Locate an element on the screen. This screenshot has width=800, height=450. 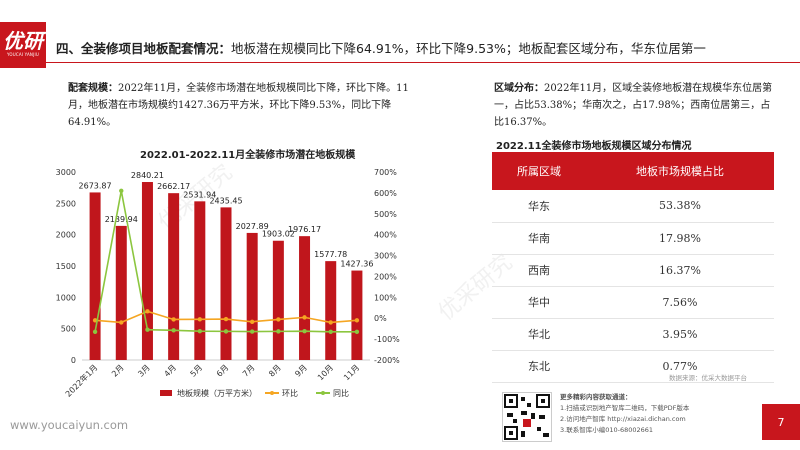
bar-data-label: 2662.17 is located at coordinates (173, 186).